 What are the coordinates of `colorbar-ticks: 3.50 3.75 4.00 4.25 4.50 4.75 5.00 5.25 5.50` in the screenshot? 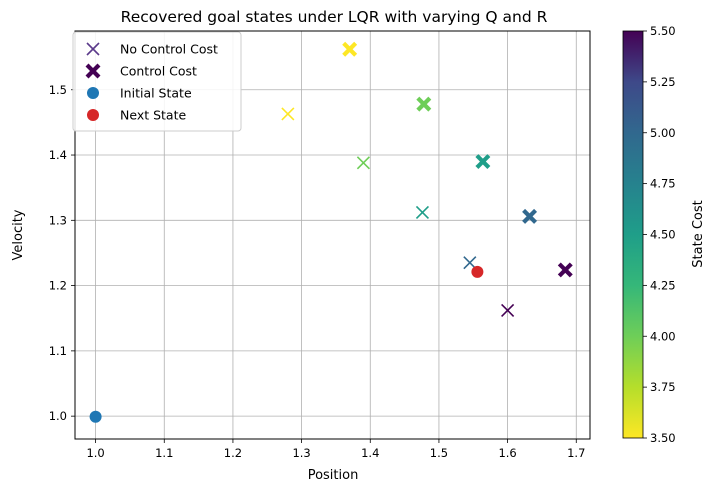 It's located at (659, 234).